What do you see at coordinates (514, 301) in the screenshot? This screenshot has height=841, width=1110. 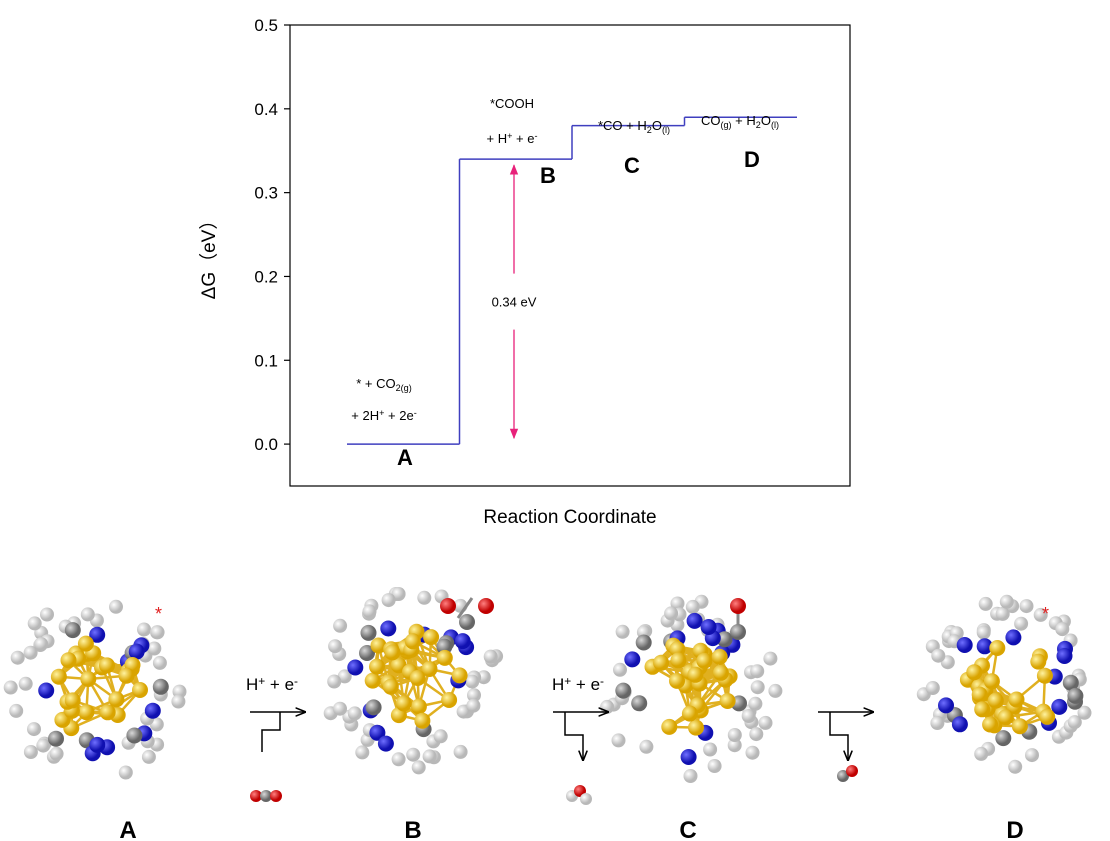 I see `label-backdrop` at bounding box center [514, 301].